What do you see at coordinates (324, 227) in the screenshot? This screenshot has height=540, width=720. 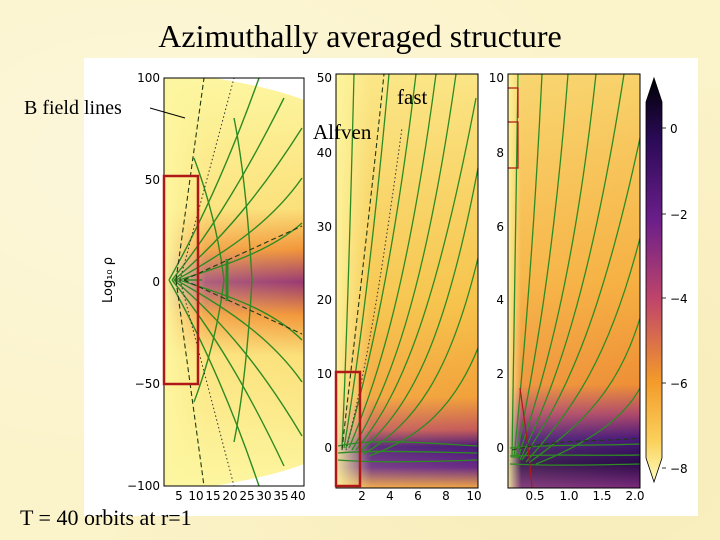 I see `panel2-y-tick: 30` at bounding box center [324, 227].